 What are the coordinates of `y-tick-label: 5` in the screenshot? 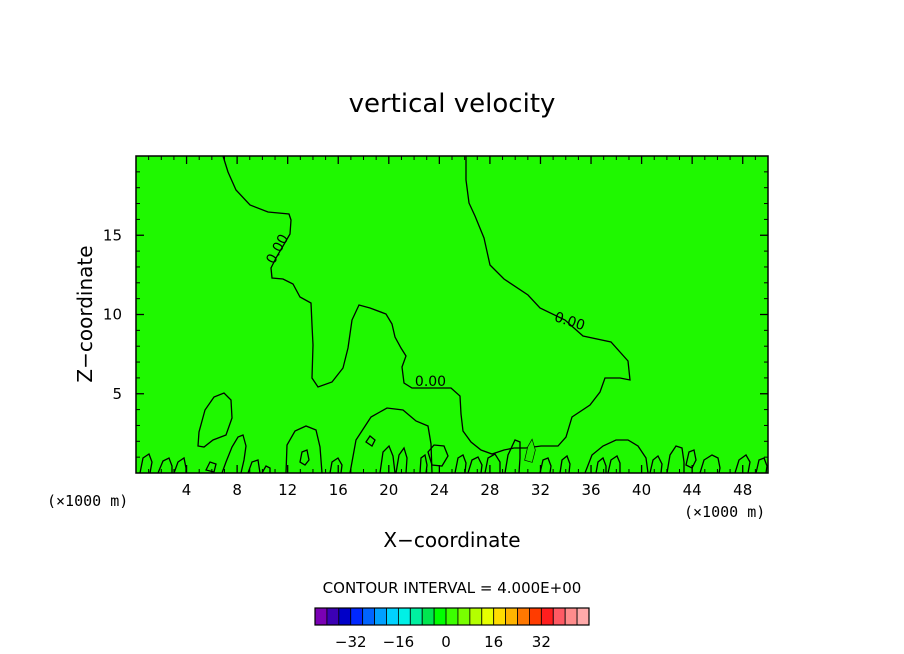 It's located at (117, 394).